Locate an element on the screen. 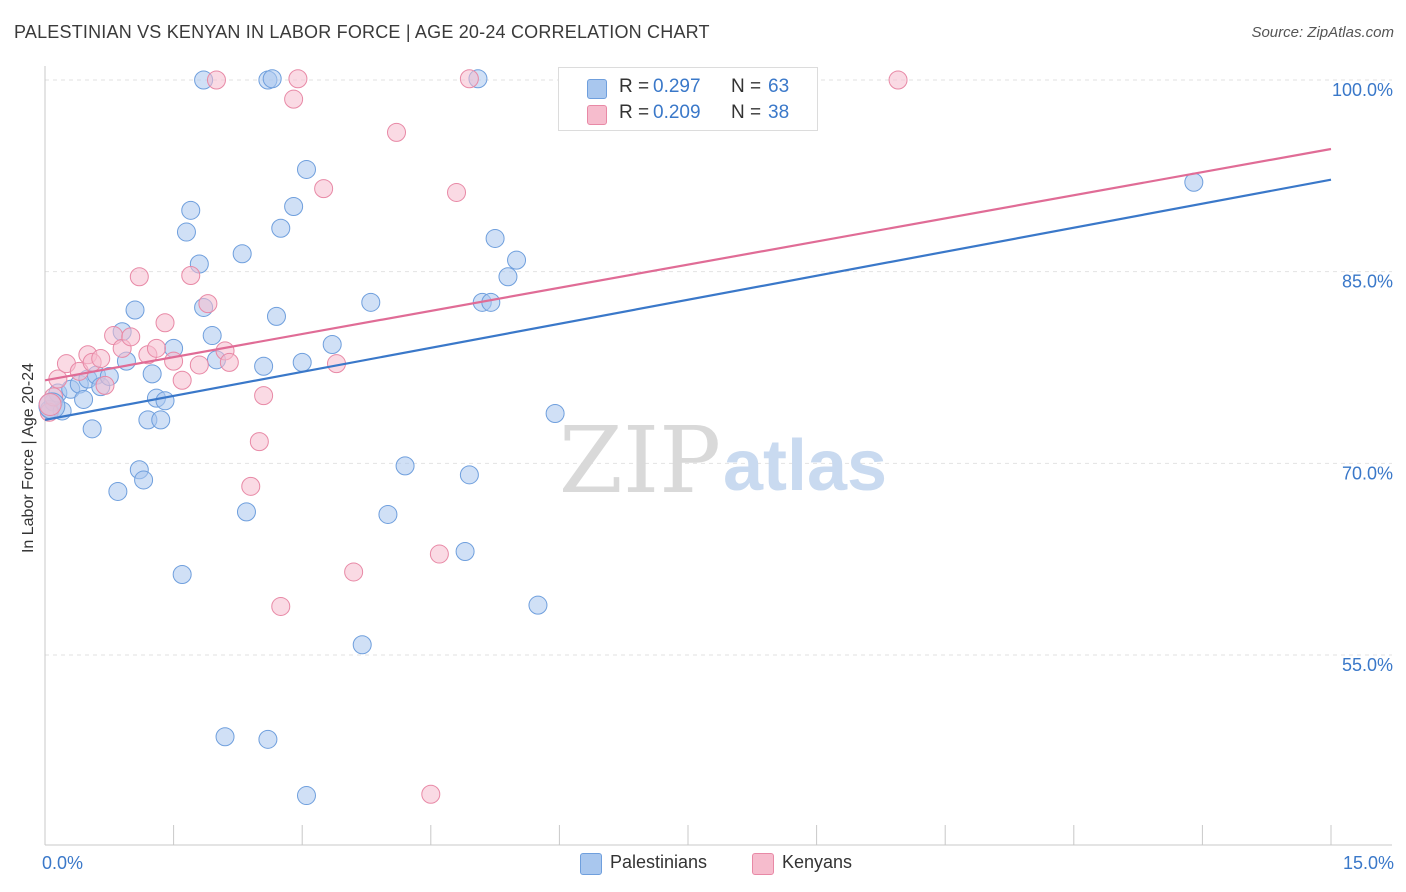 Image resolution: width=1406 pixels, height=892 pixels. legend-n-value-palestinians: 63 is located at coordinates (779, 86).